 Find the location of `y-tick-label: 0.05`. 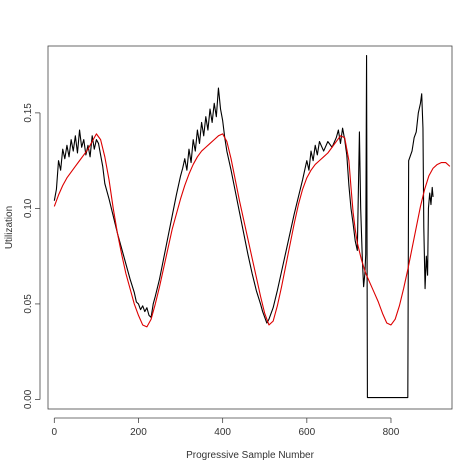

y-tick-label: 0.05 is located at coordinates (28, 304).